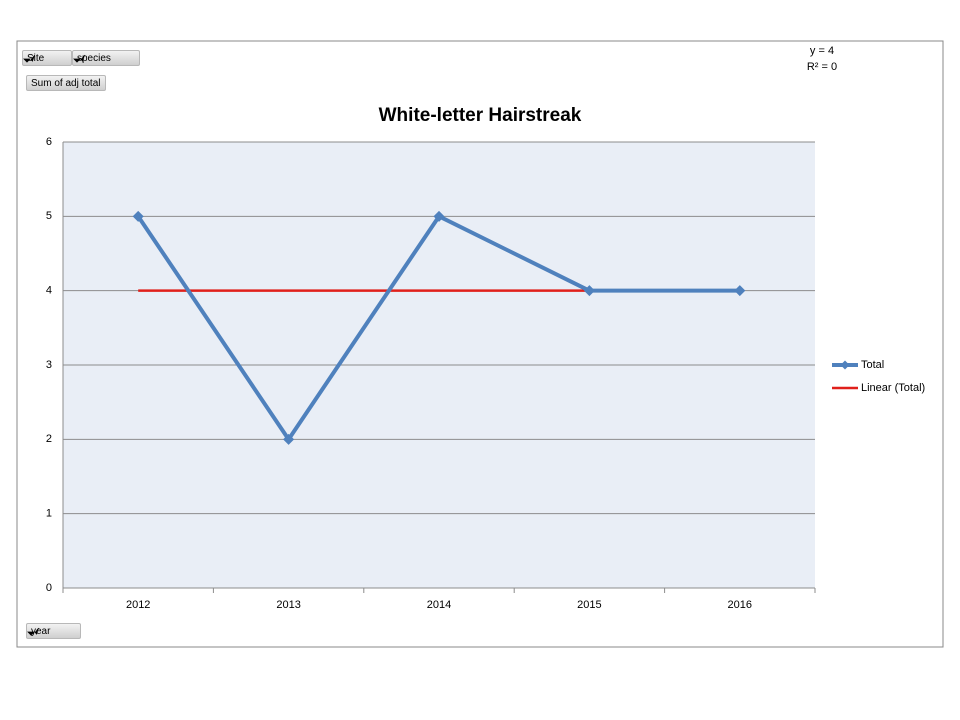 Image resolution: width=960 pixels, height=720 pixels. Describe the element at coordinates (49, 365) in the screenshot. I see `y-tick-label: 3` at that location.